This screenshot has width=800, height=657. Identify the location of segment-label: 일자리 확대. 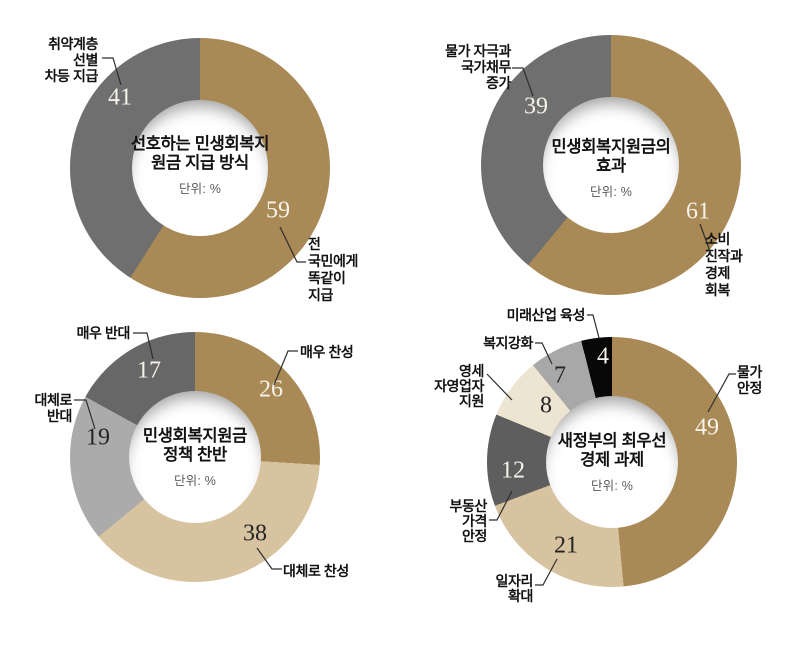
(514, 588).